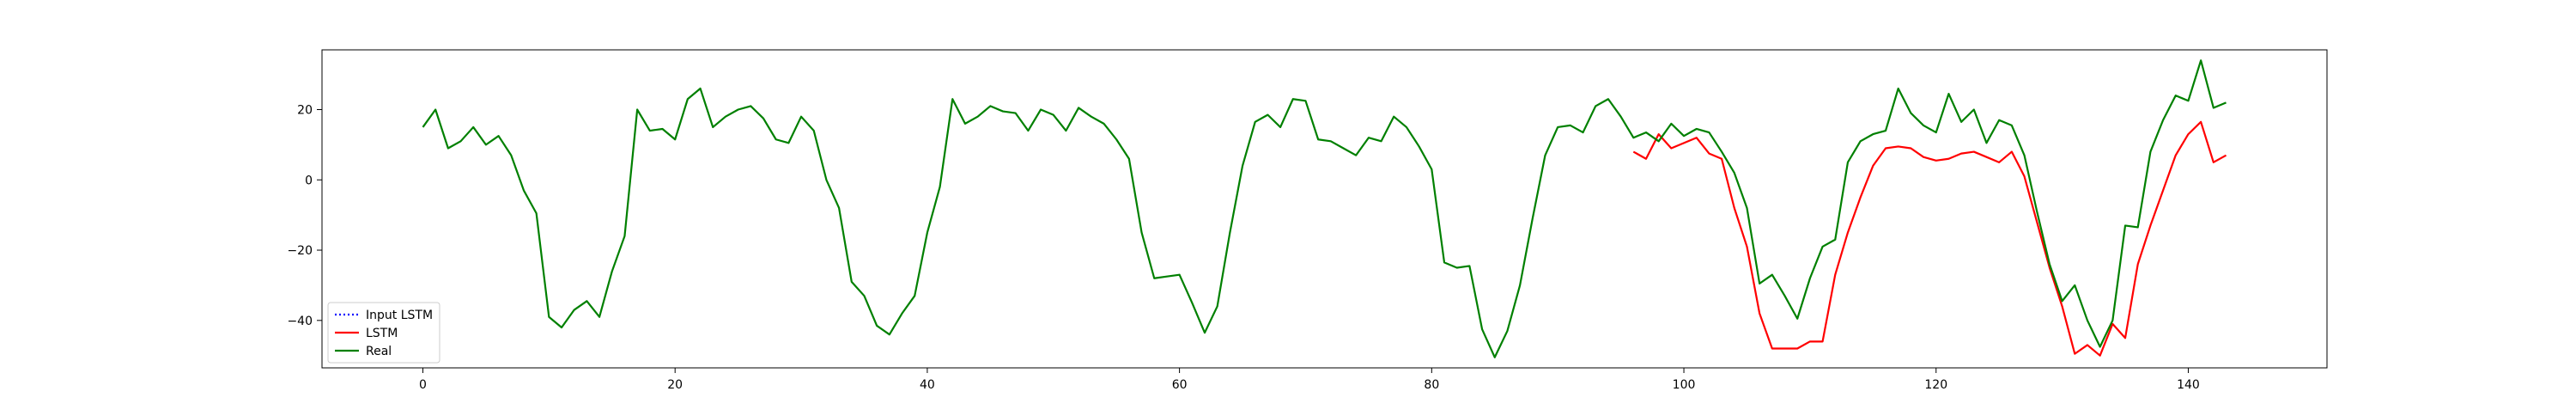 The height and width of the screenshot is (416, 2576). Describe the element at coordinates (2188, 385) in the screenshot. I see `x-tick-label: 140` at that location.